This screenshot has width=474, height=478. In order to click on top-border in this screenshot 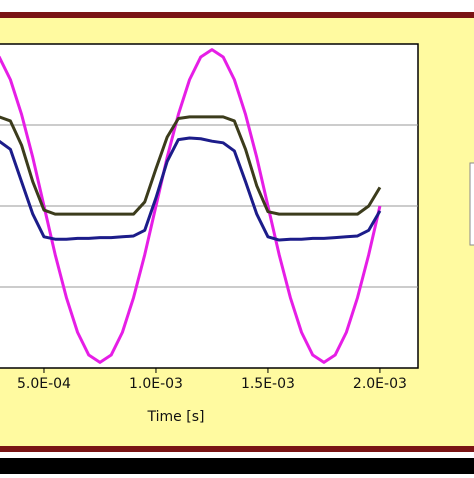, I will do `click(237, 15)`.